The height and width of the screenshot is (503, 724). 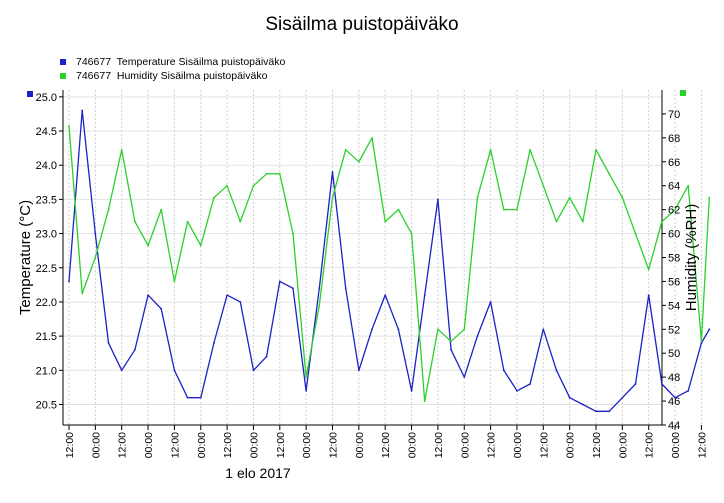 I want to click on right-axis-marker, so click(x=683, y=93).